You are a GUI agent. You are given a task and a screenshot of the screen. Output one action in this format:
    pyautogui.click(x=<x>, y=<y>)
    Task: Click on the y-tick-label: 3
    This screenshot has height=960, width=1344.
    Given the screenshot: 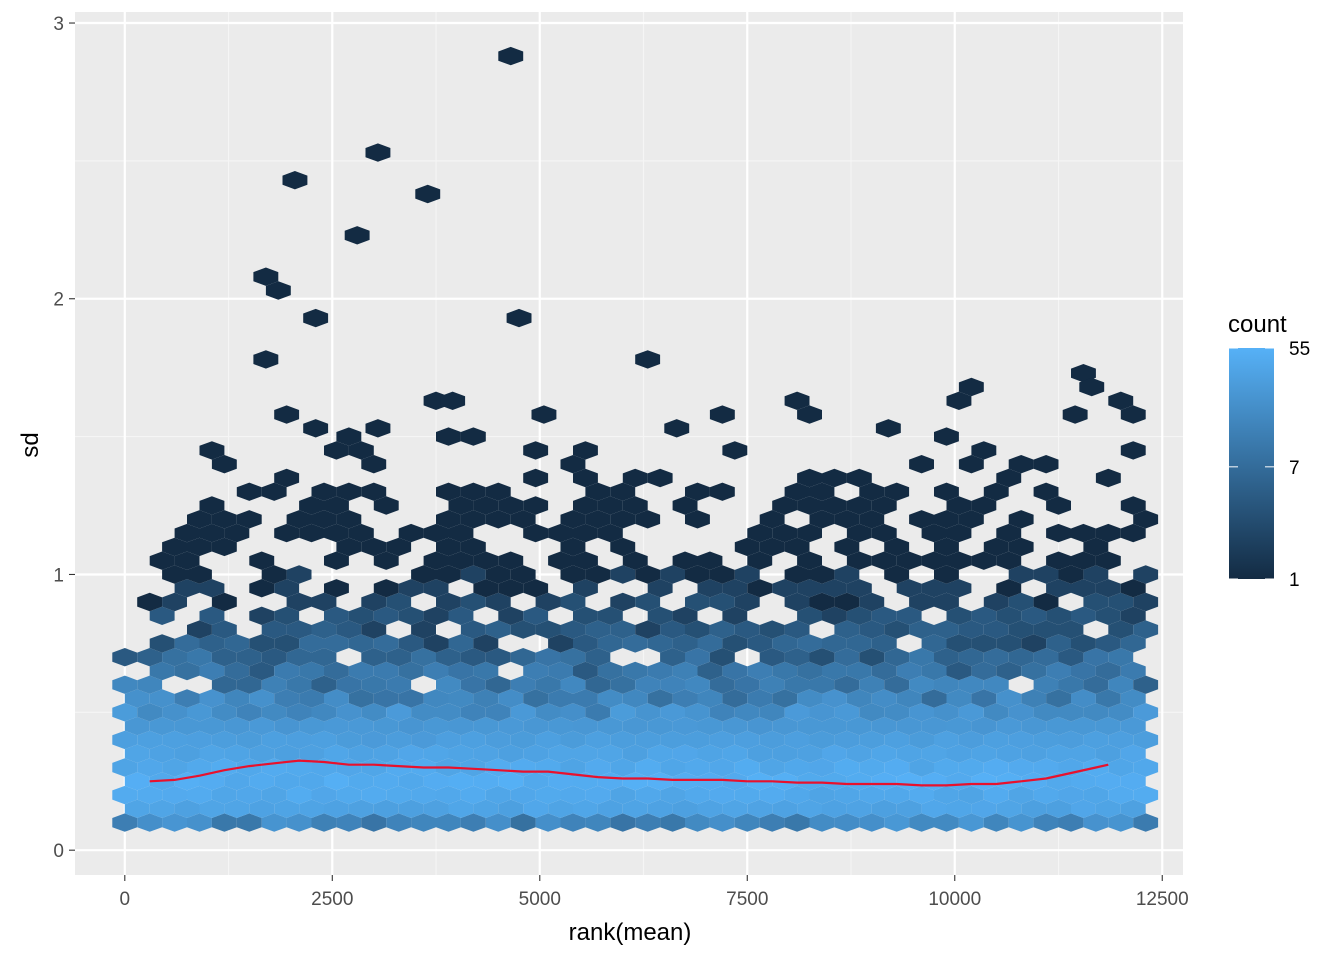 What is the action you would take?
    pyautogui.click(x=58, y=24)
    